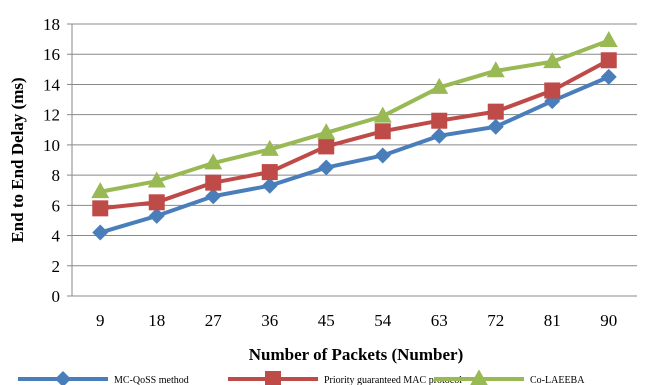  Describe the element at coordinates (51, 115) in the screenshot. I see `y-tick-label: 12` at that location.